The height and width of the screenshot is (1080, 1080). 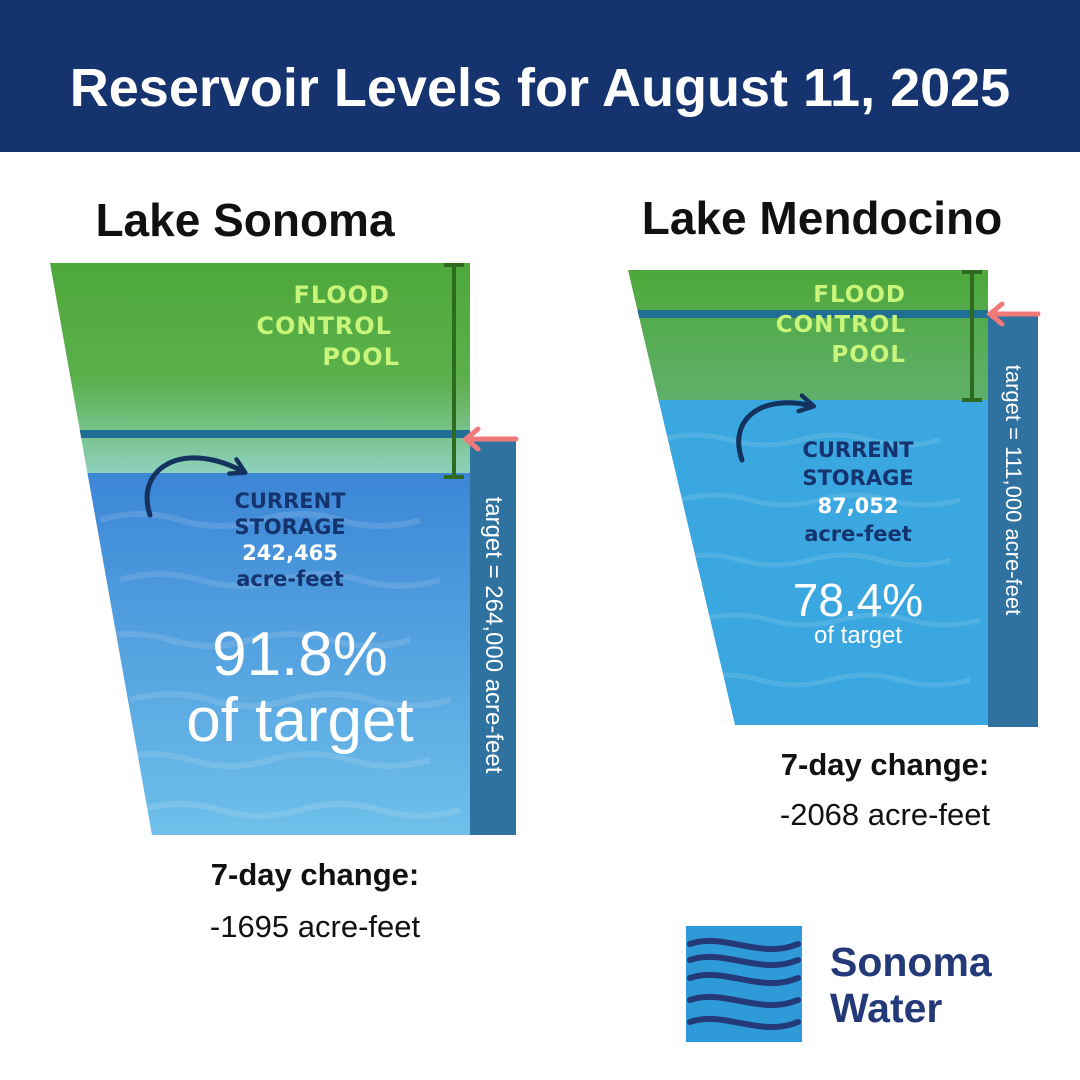 I want to click on mendocino-flood-bracket, so click(x=972, y=336).